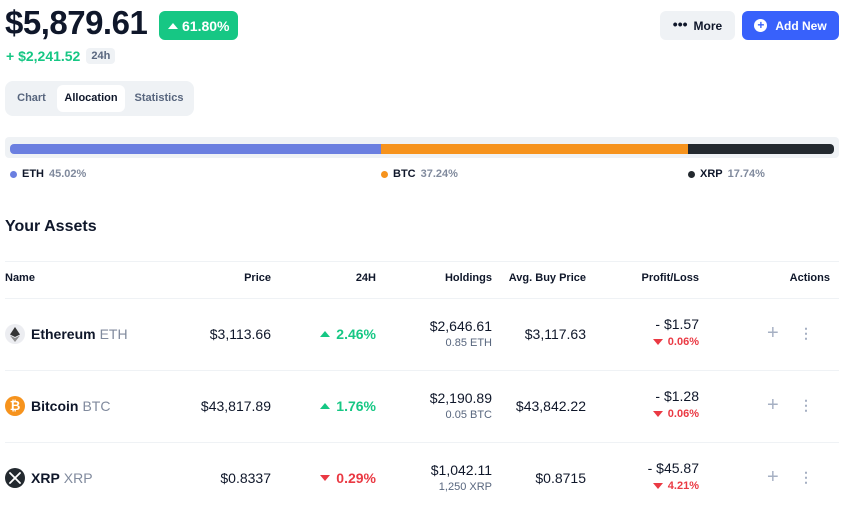  Describe the element at coordinates (257, 278) in the screenshot. I see `column-header-price: Price` at that location.